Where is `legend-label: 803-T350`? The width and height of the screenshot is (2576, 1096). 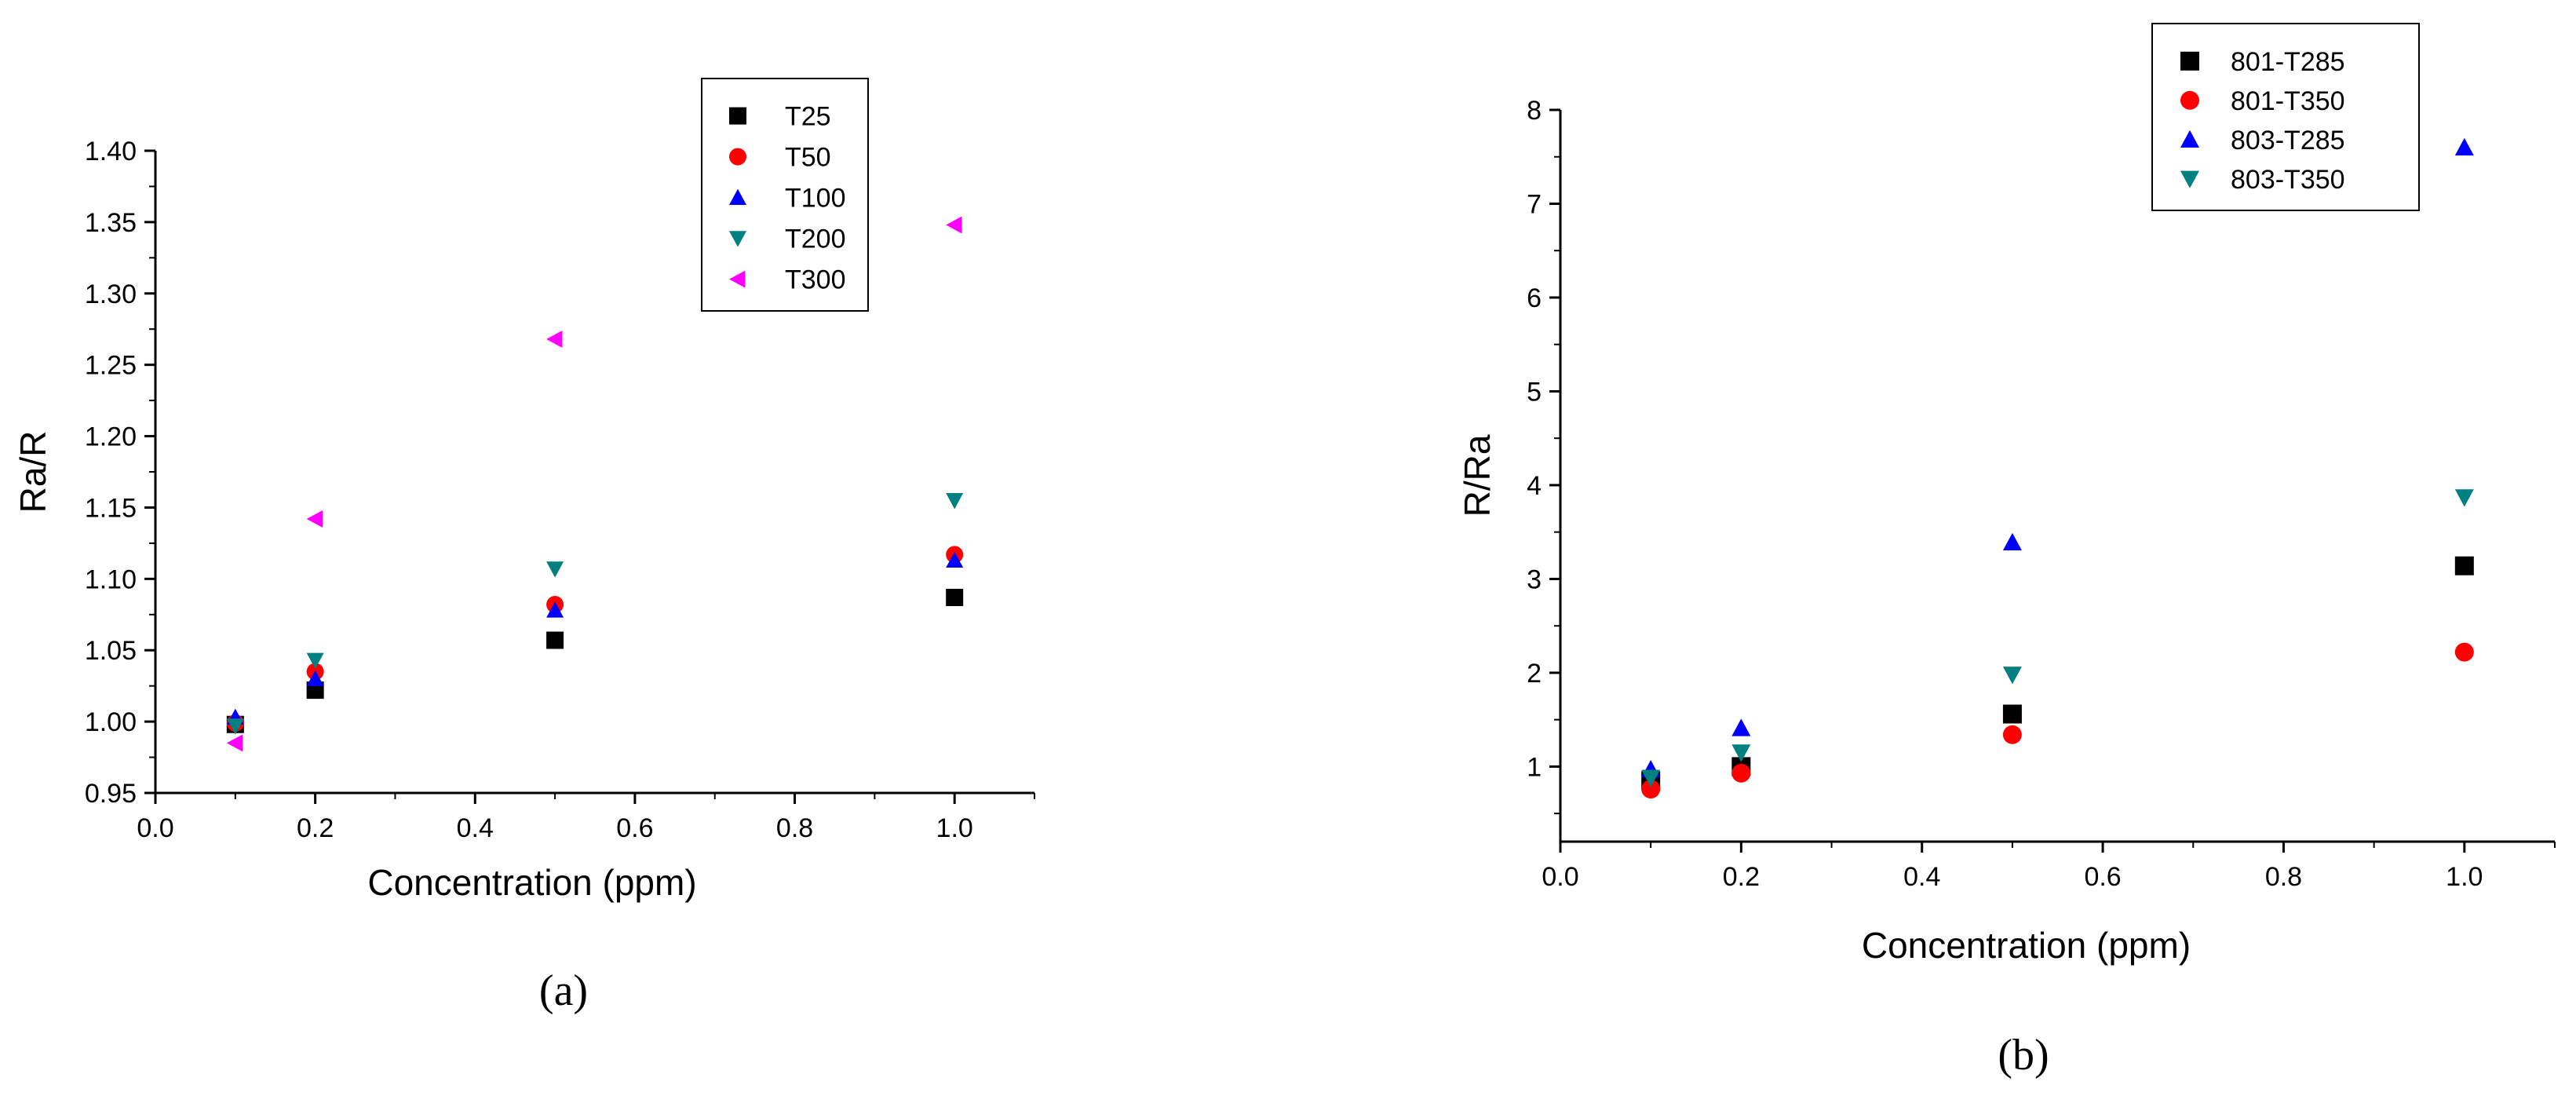
legend-label: 803-T350 is located at coordinates (2288, 180).